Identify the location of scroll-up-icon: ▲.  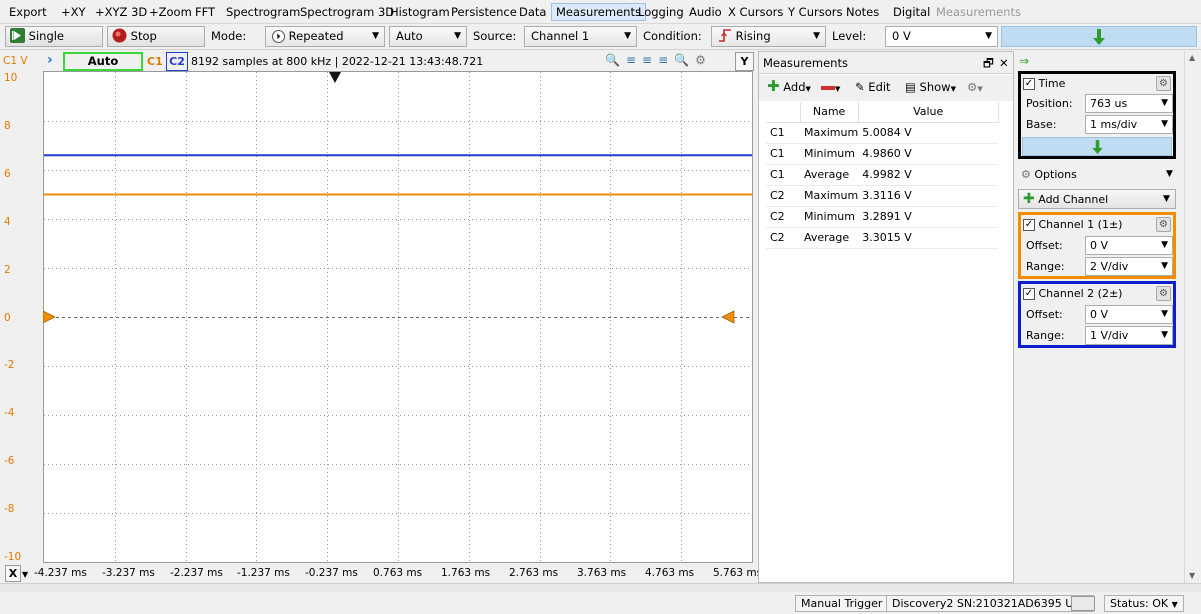
(1192, 57).